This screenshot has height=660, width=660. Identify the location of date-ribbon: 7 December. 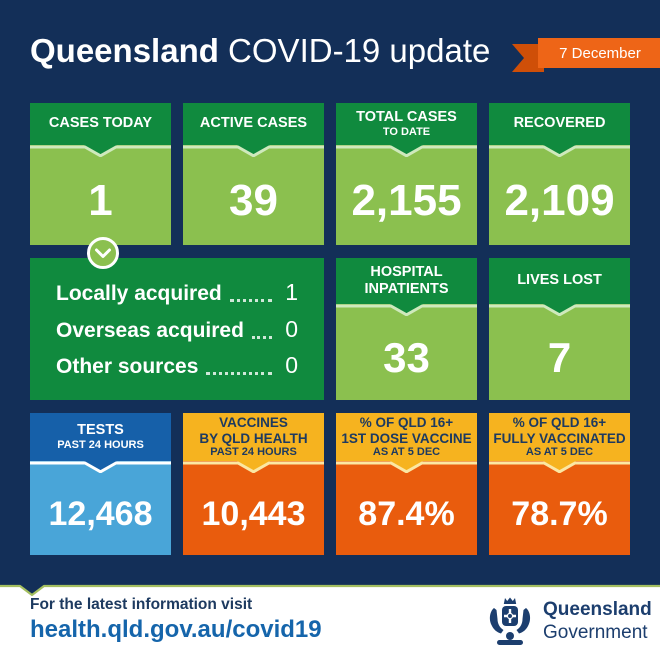
(599, 53).